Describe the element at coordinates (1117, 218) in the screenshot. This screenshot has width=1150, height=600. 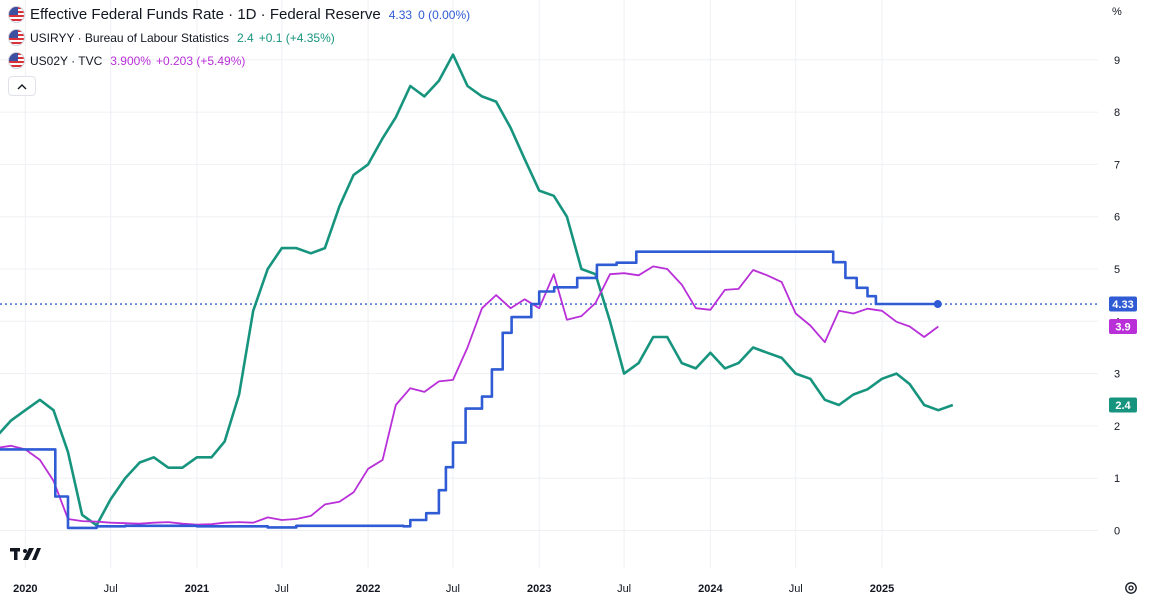
I see `y-tick-label: 6` at that location.